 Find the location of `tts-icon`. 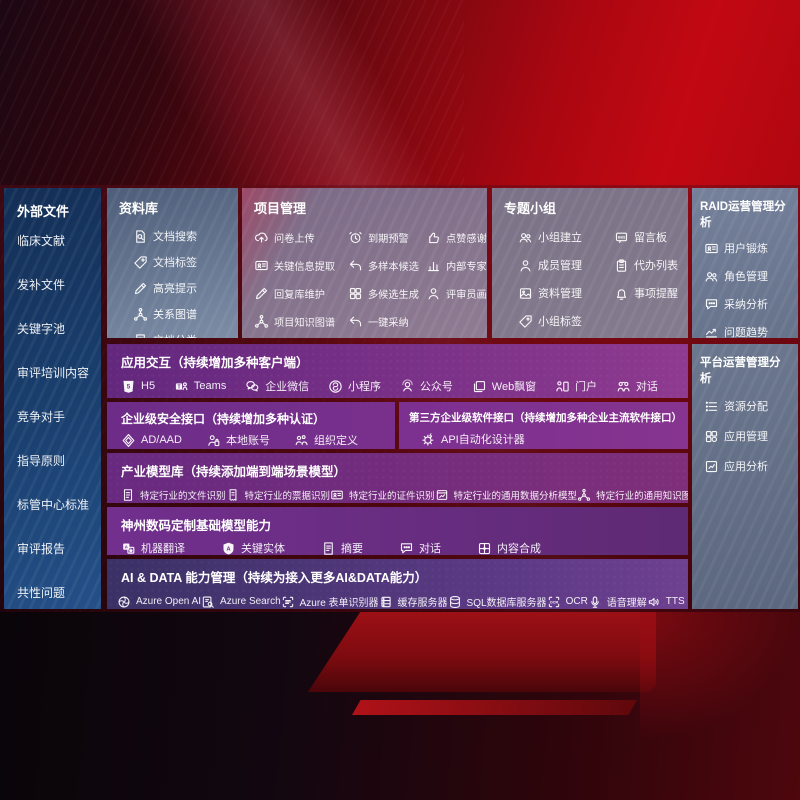

tts-icon is located at coordinates (654, 602).